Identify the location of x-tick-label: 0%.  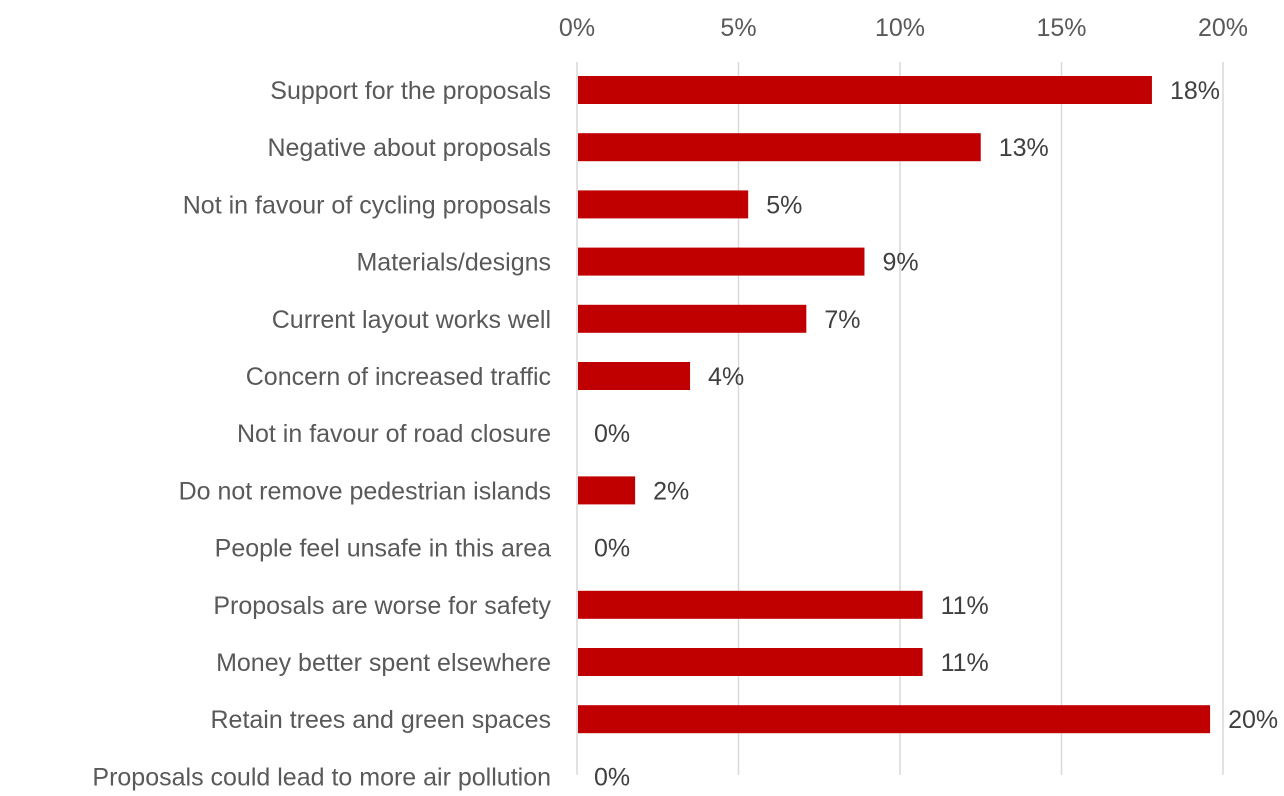
(577, 28).